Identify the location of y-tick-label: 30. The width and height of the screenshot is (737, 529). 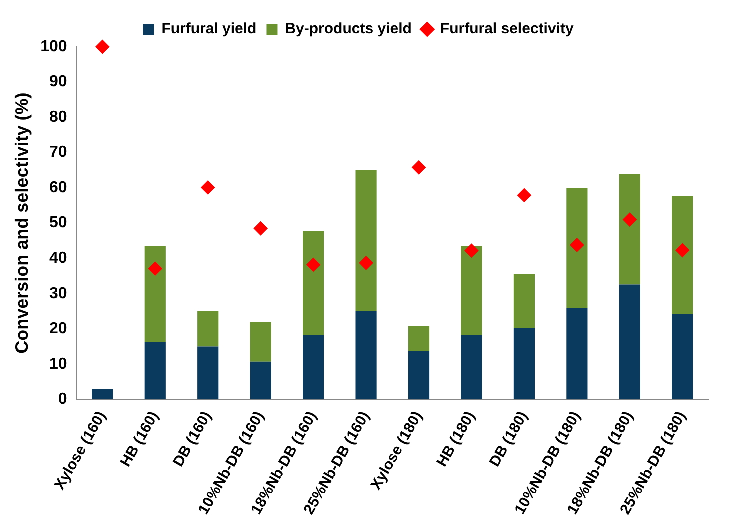
(59, 293).